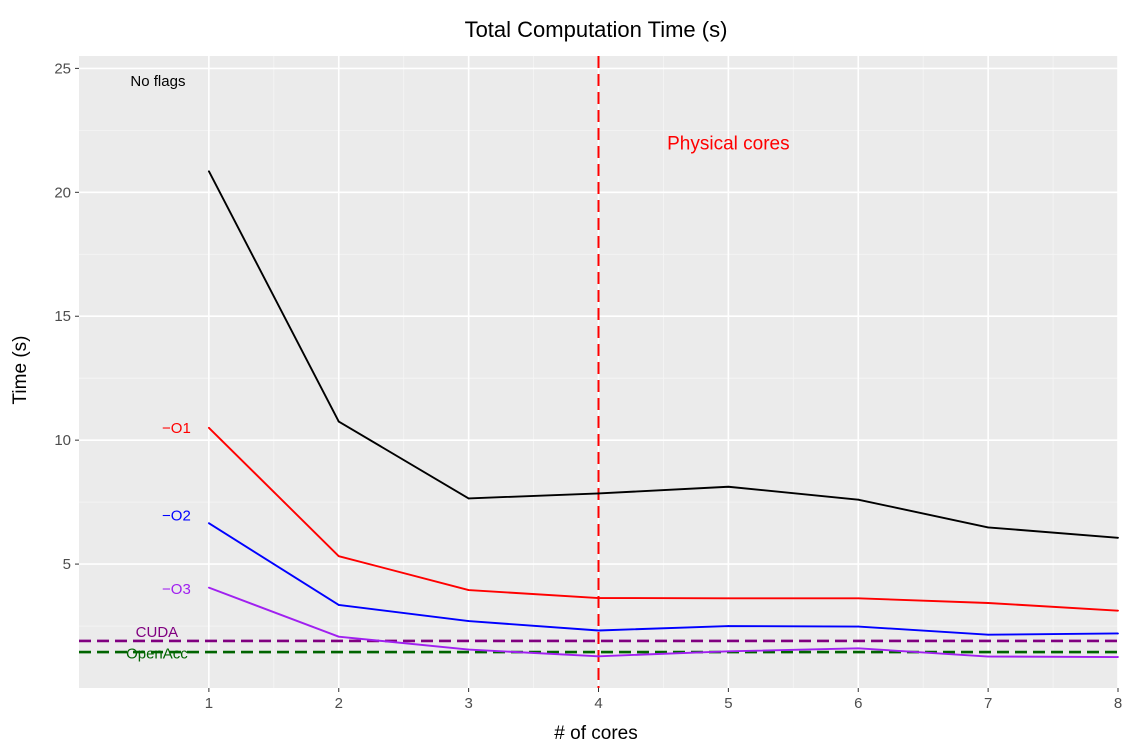  Describe the element at coordinates (176, 516) in the screenshot. I see `series-label-o2: −O2` at that location.